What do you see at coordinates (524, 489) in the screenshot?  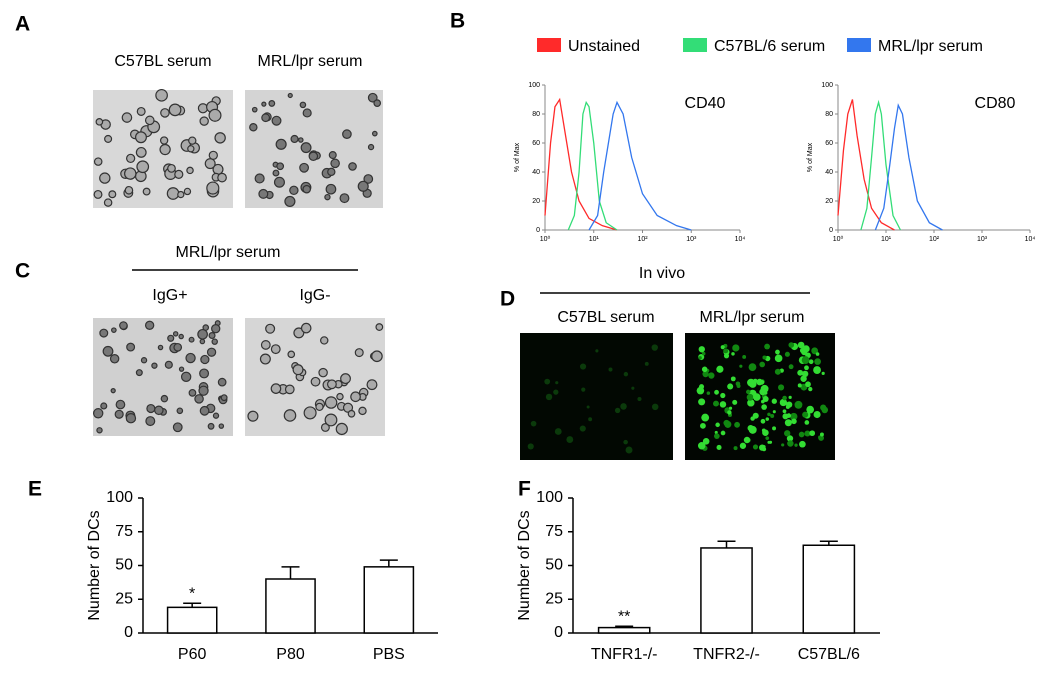 I see `panel-label: F` at bounding box center [524, 489].